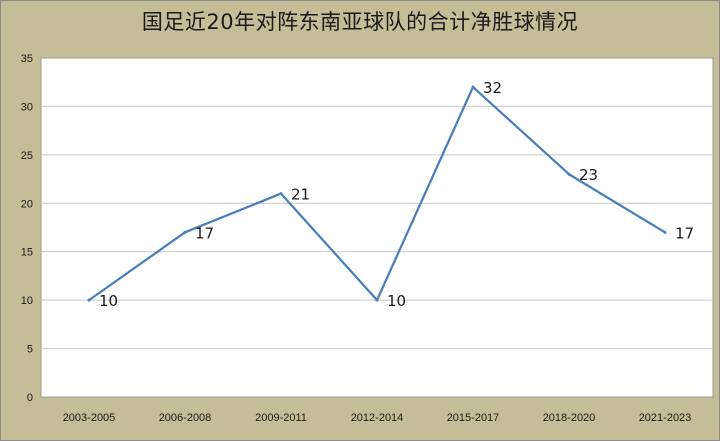 The height and width of the screenshot is (441, 720). Describe the element at coordinates (27, 204) in the screenshot. I see `y-tick-label: 20` at that location.